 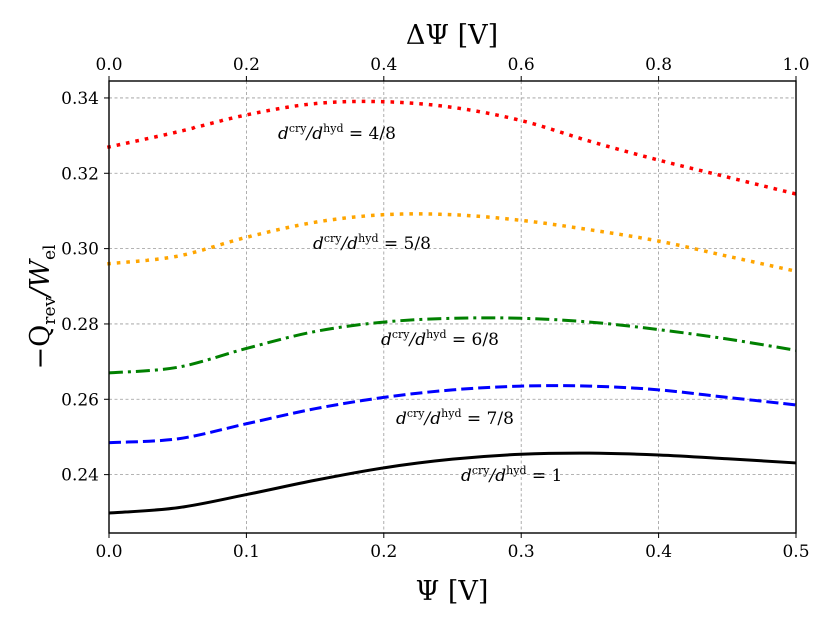 What do you see at coordinates (40, 347) in the screenshot?
I see `y-axis-label-main: −Q` at bounding box center [40, 347].